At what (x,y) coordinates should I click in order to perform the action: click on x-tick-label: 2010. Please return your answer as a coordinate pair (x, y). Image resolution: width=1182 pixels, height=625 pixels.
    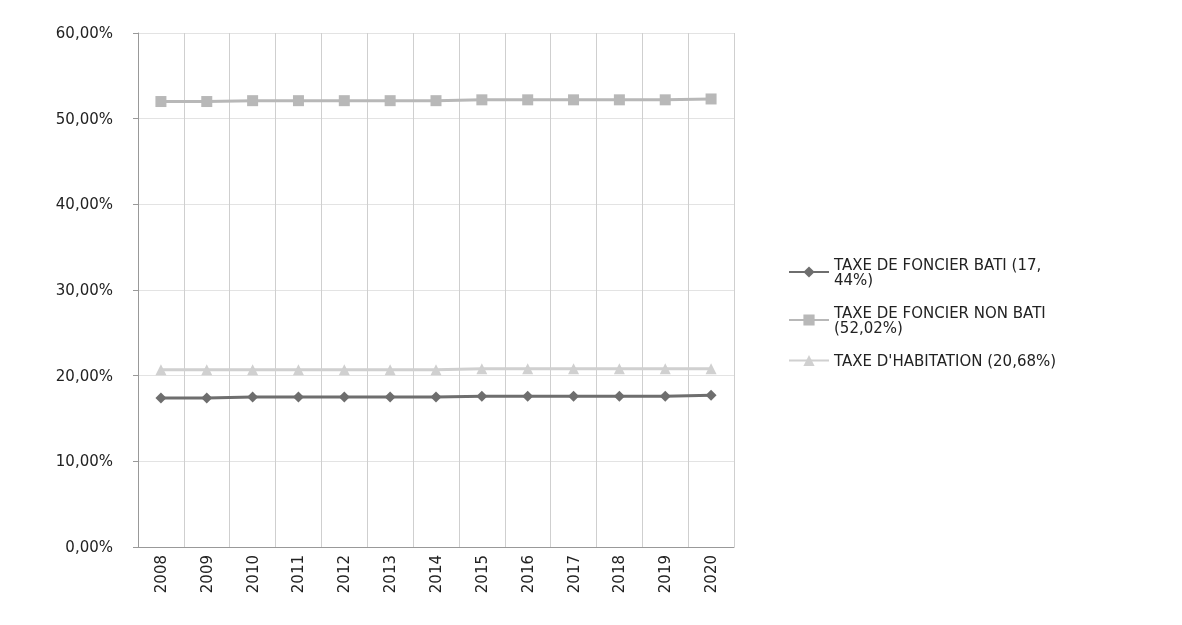
    Looking at the image, I should click on (252, 574).